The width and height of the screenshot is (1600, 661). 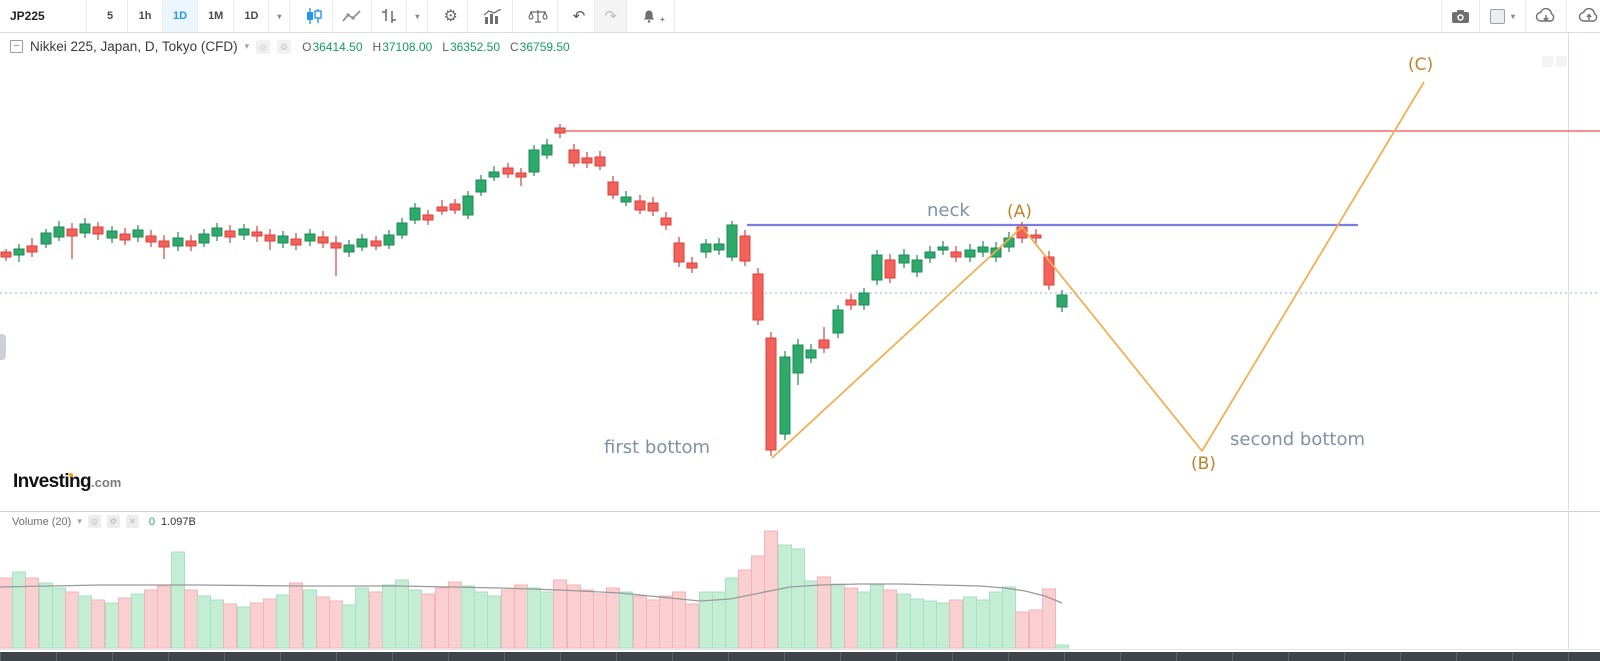 What do you see at coordinates (252, 16) in the screenshot?
I see `interval-button-1d: 1D` at bounding box center [252, 16].